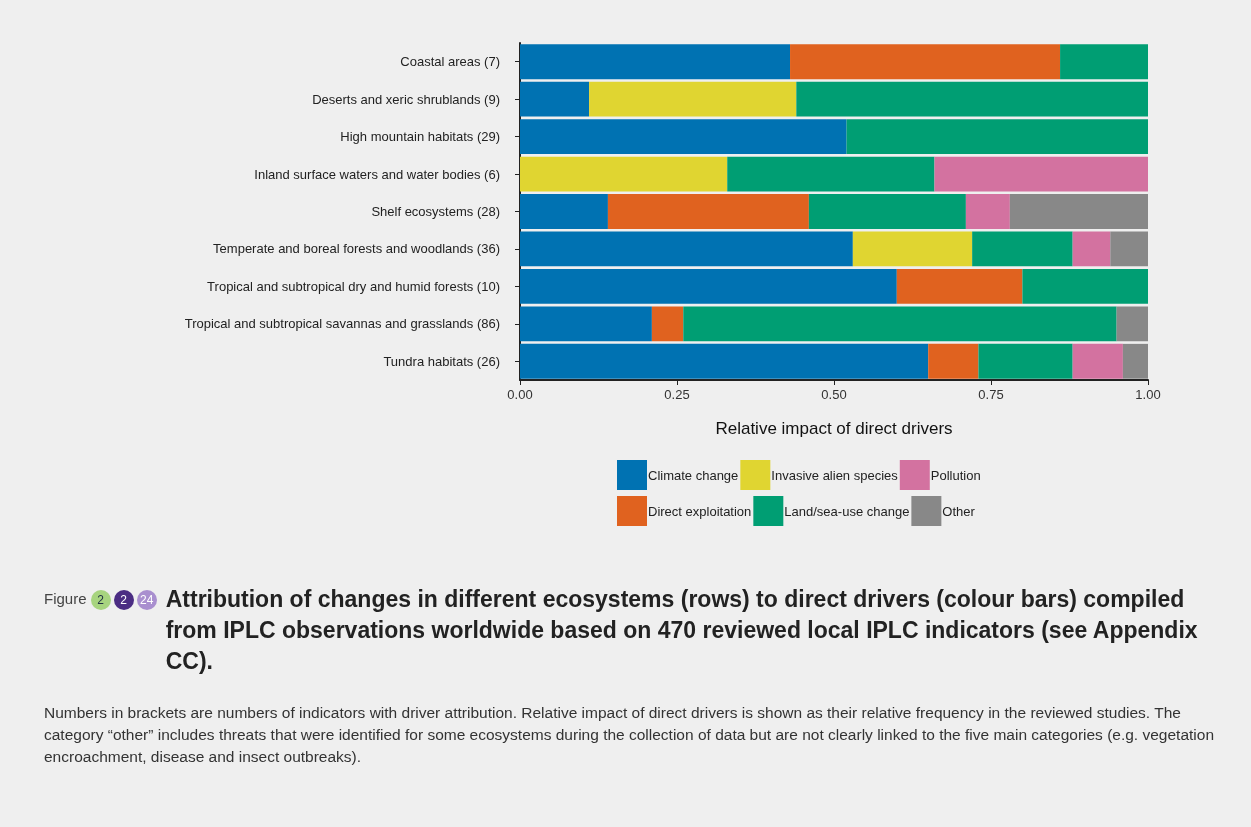 This screenshot has width=1251, height=827. Describe the element at coordinates (435, 211) in the screenshot. I see `y-tick-label: Shelf ecosystems (28)` at that location.